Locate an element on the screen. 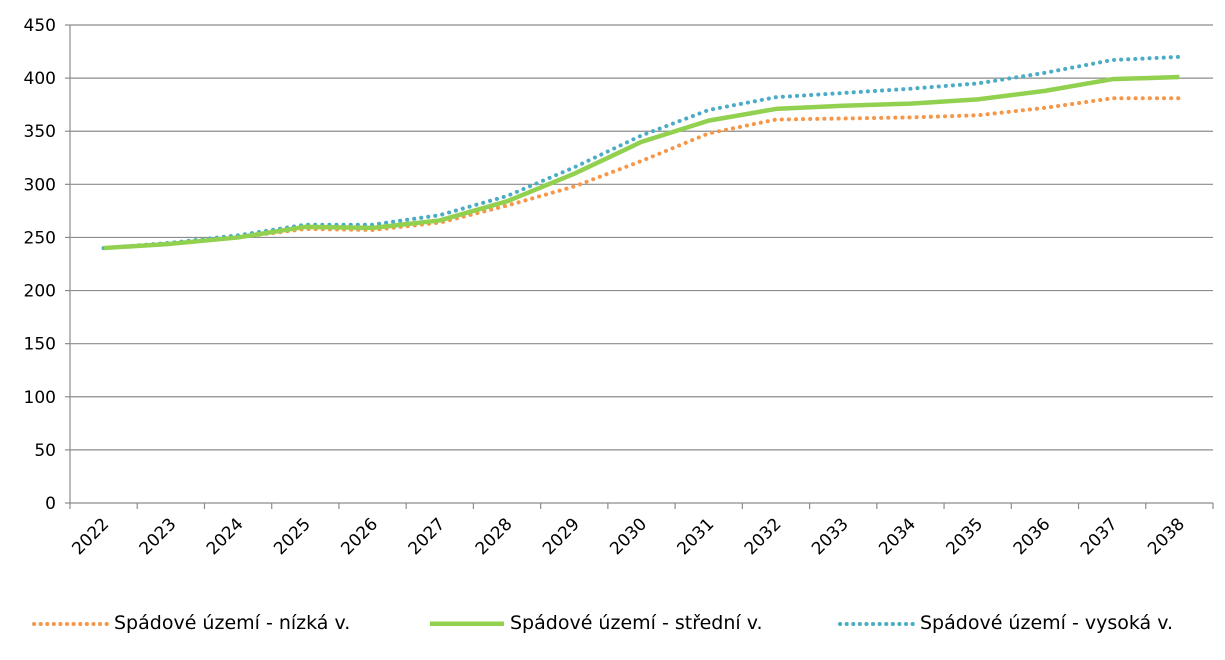 The image size is (1225, 660). y-axis-ticks: 0 50 100 150 200 250 300 350 400 450 is located at coordinates (40, 265).